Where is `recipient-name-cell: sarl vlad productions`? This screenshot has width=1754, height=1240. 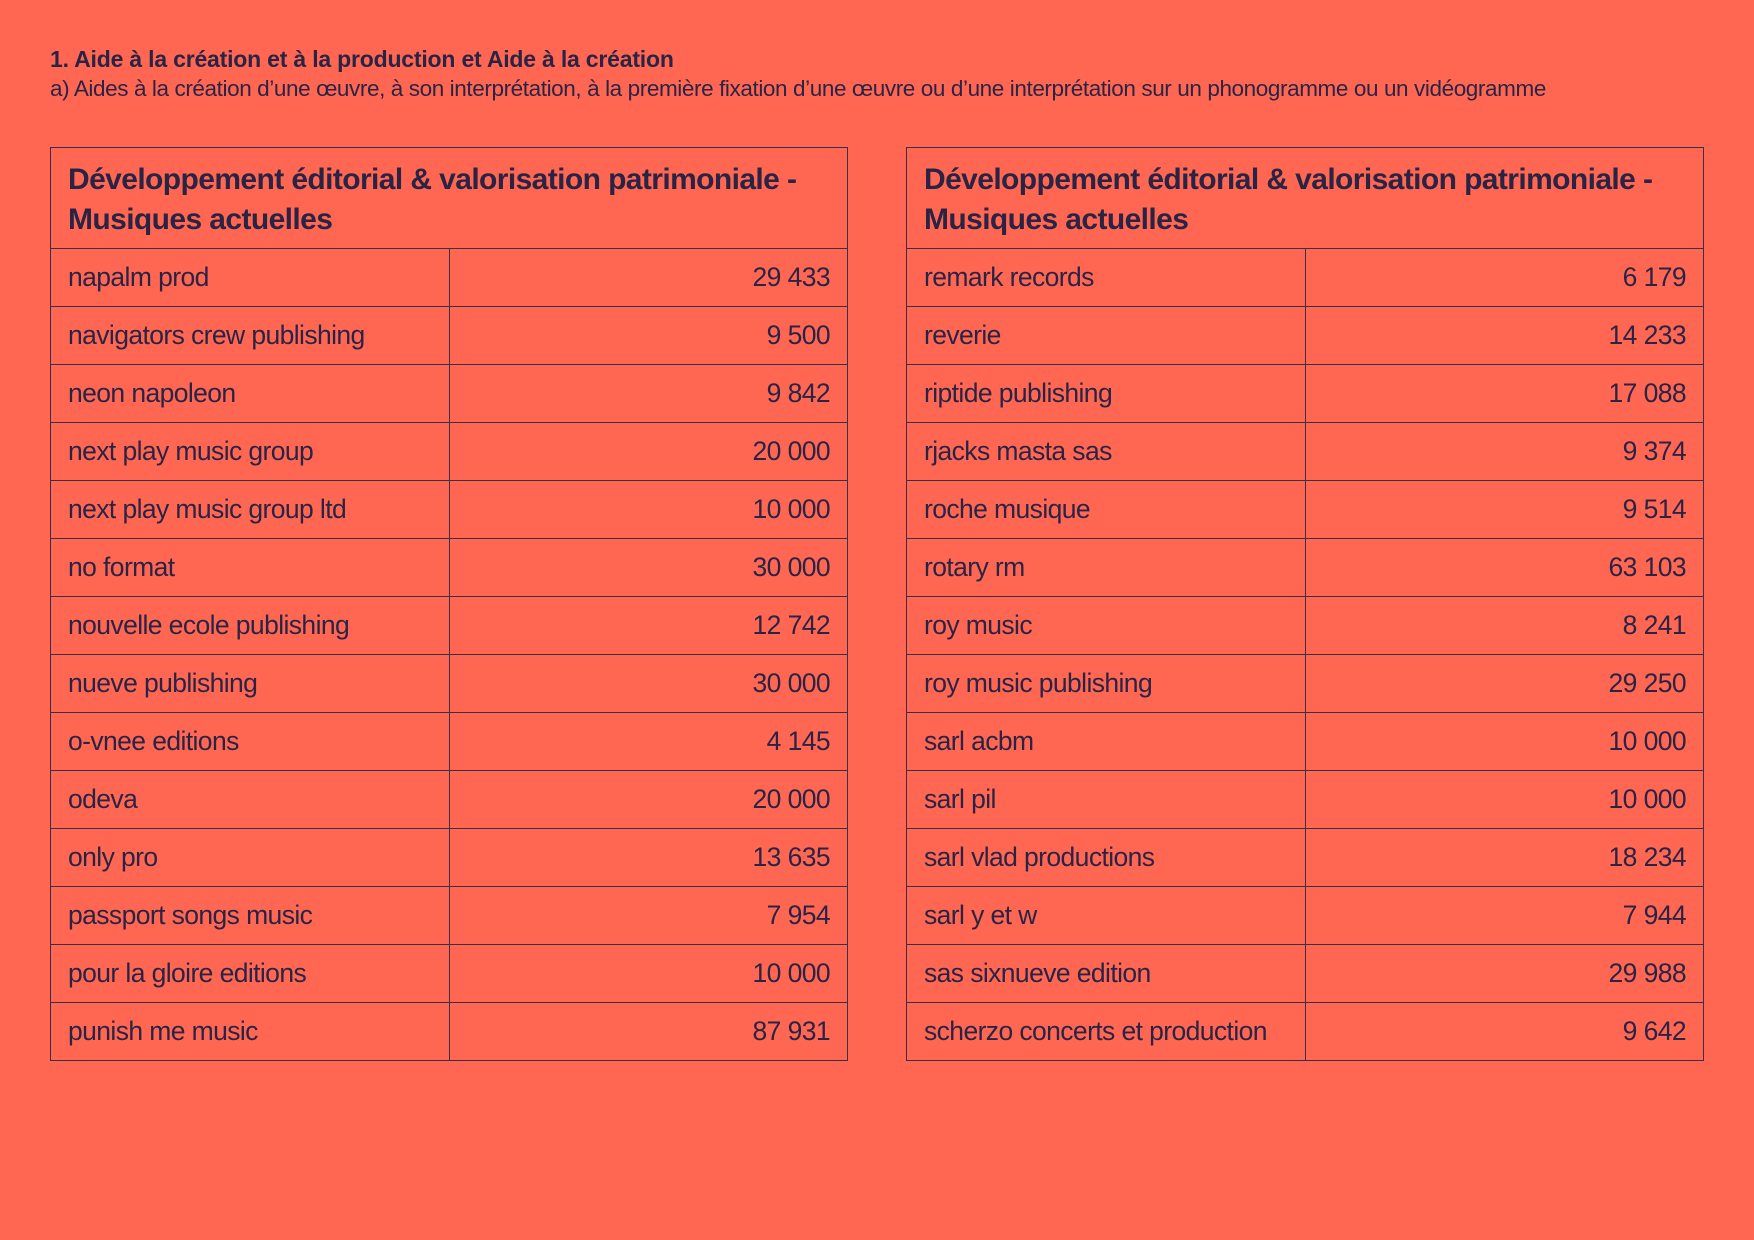
recipient-name-cell: sarl vlad productions is located at coordinates (1106, 857).